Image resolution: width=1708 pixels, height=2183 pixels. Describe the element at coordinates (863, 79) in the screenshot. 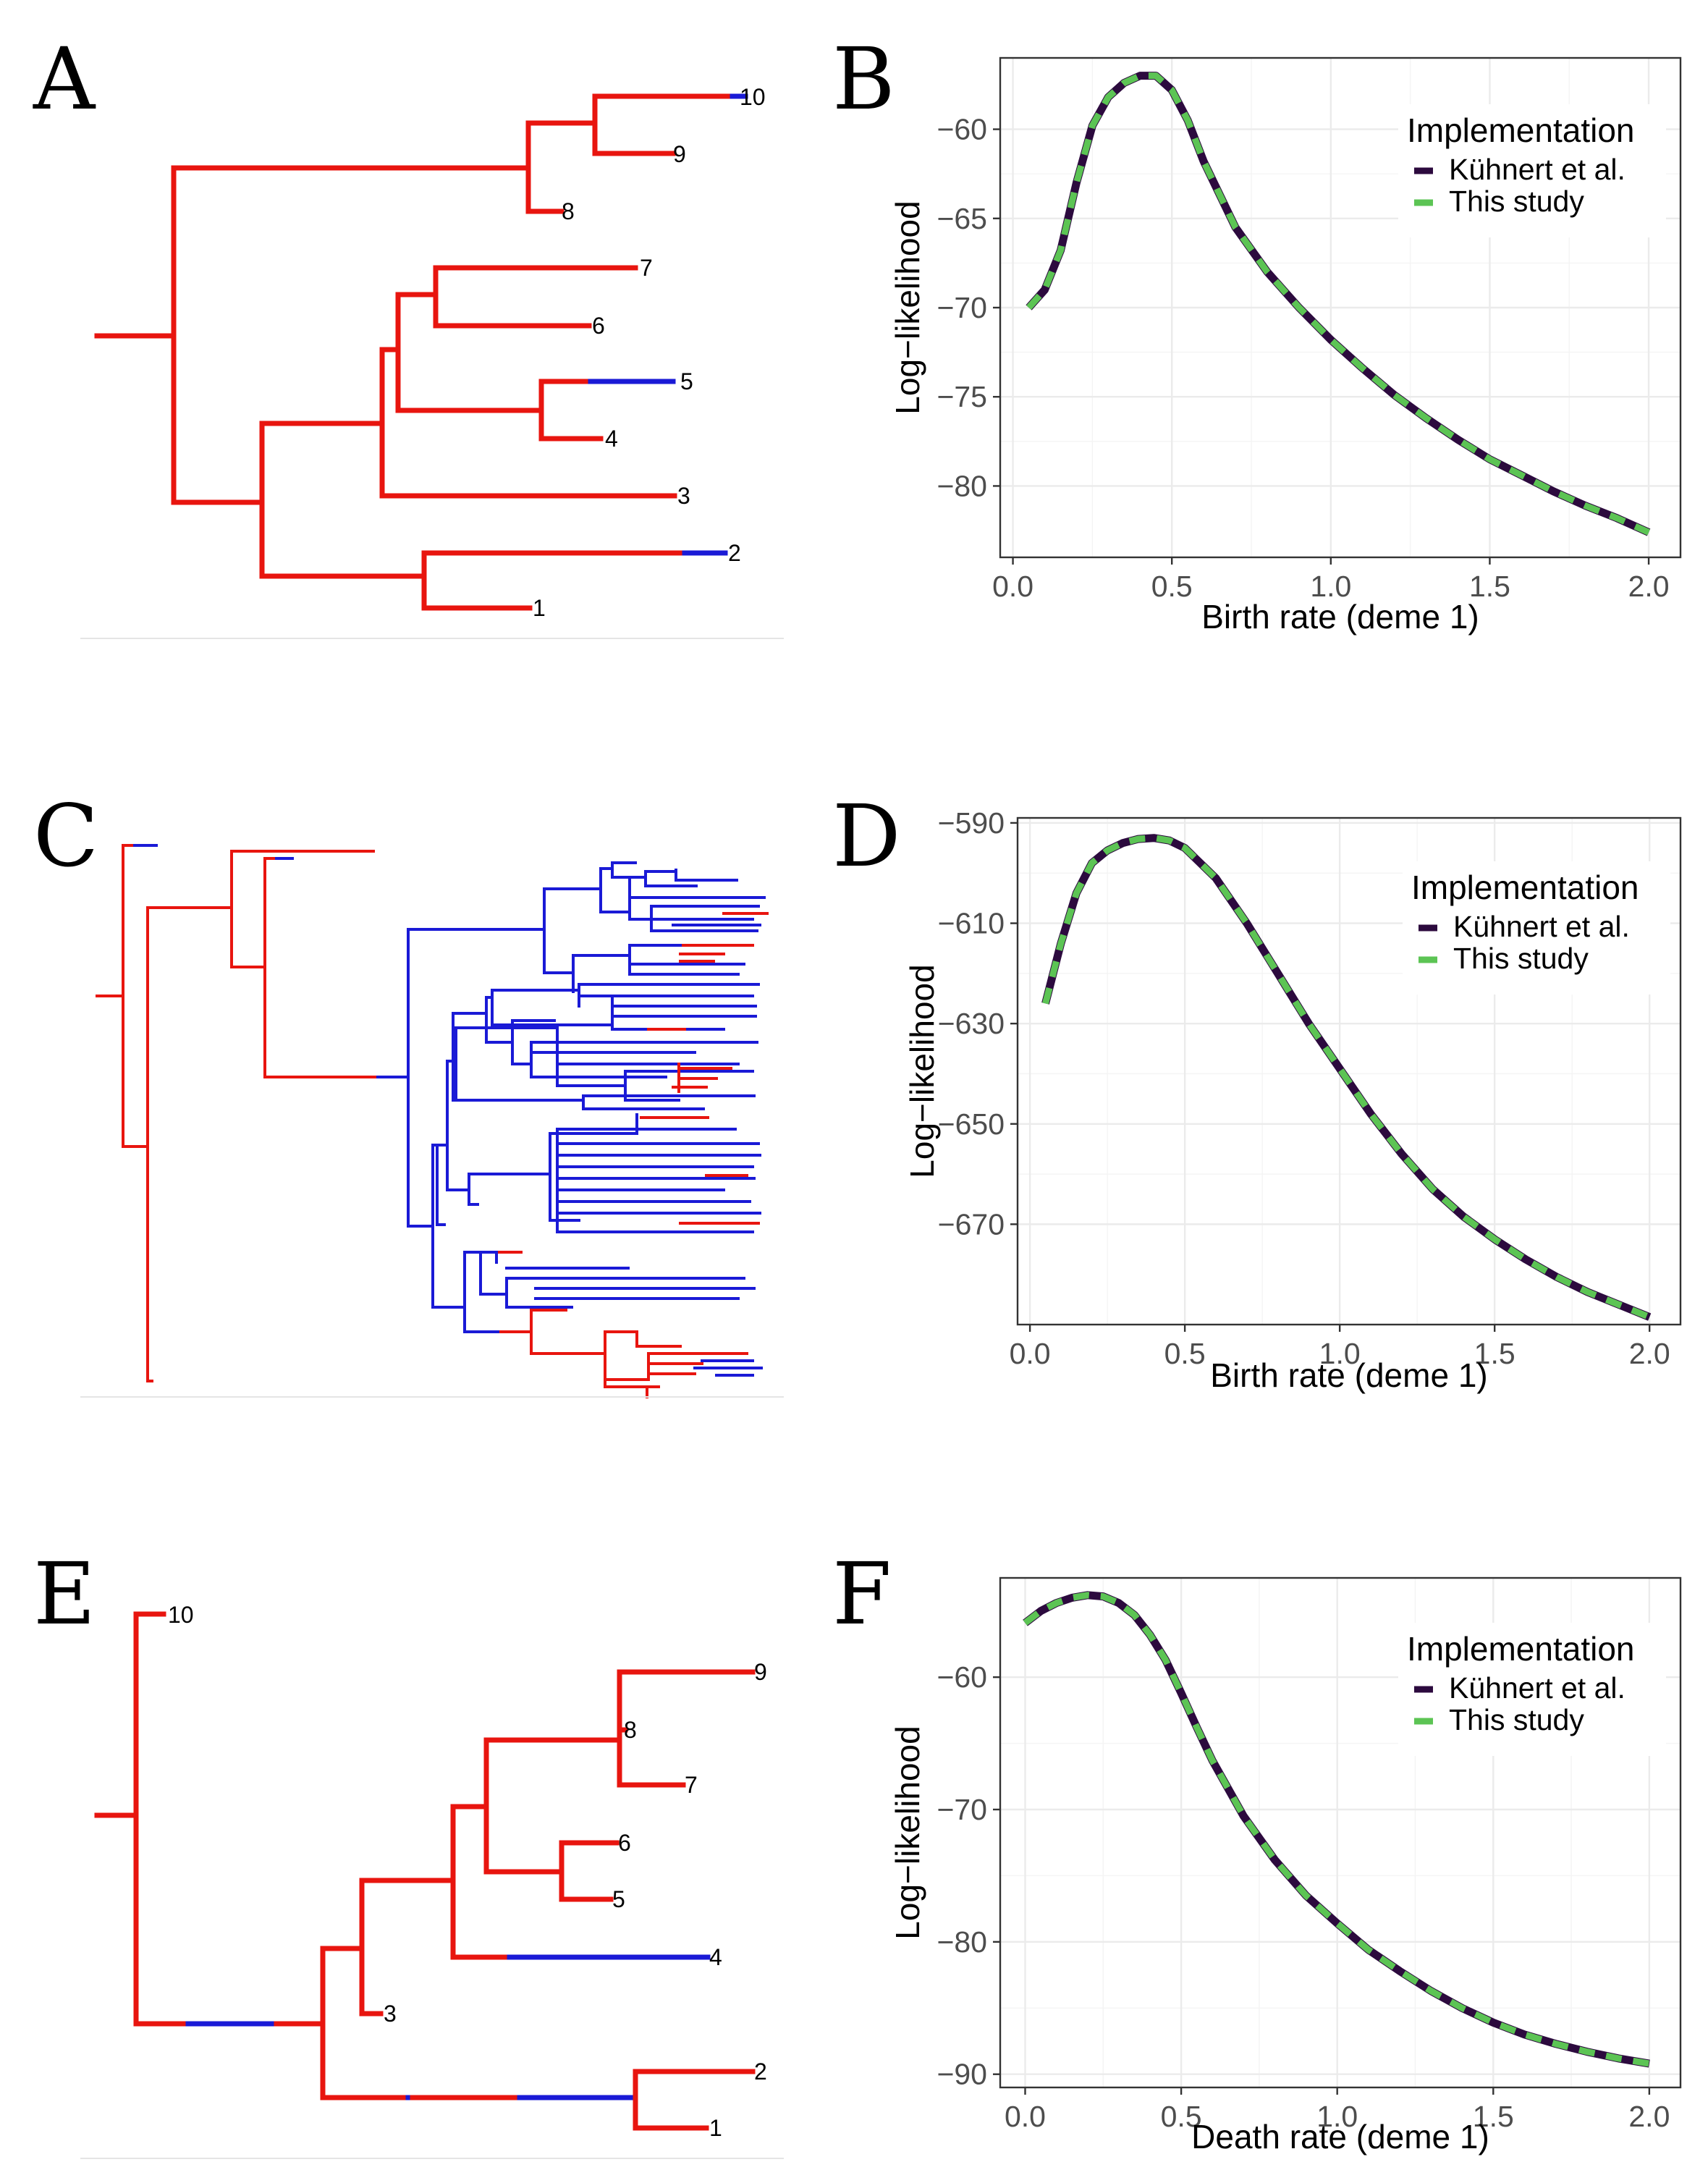

I see `panel-letter-b: B` at that location.